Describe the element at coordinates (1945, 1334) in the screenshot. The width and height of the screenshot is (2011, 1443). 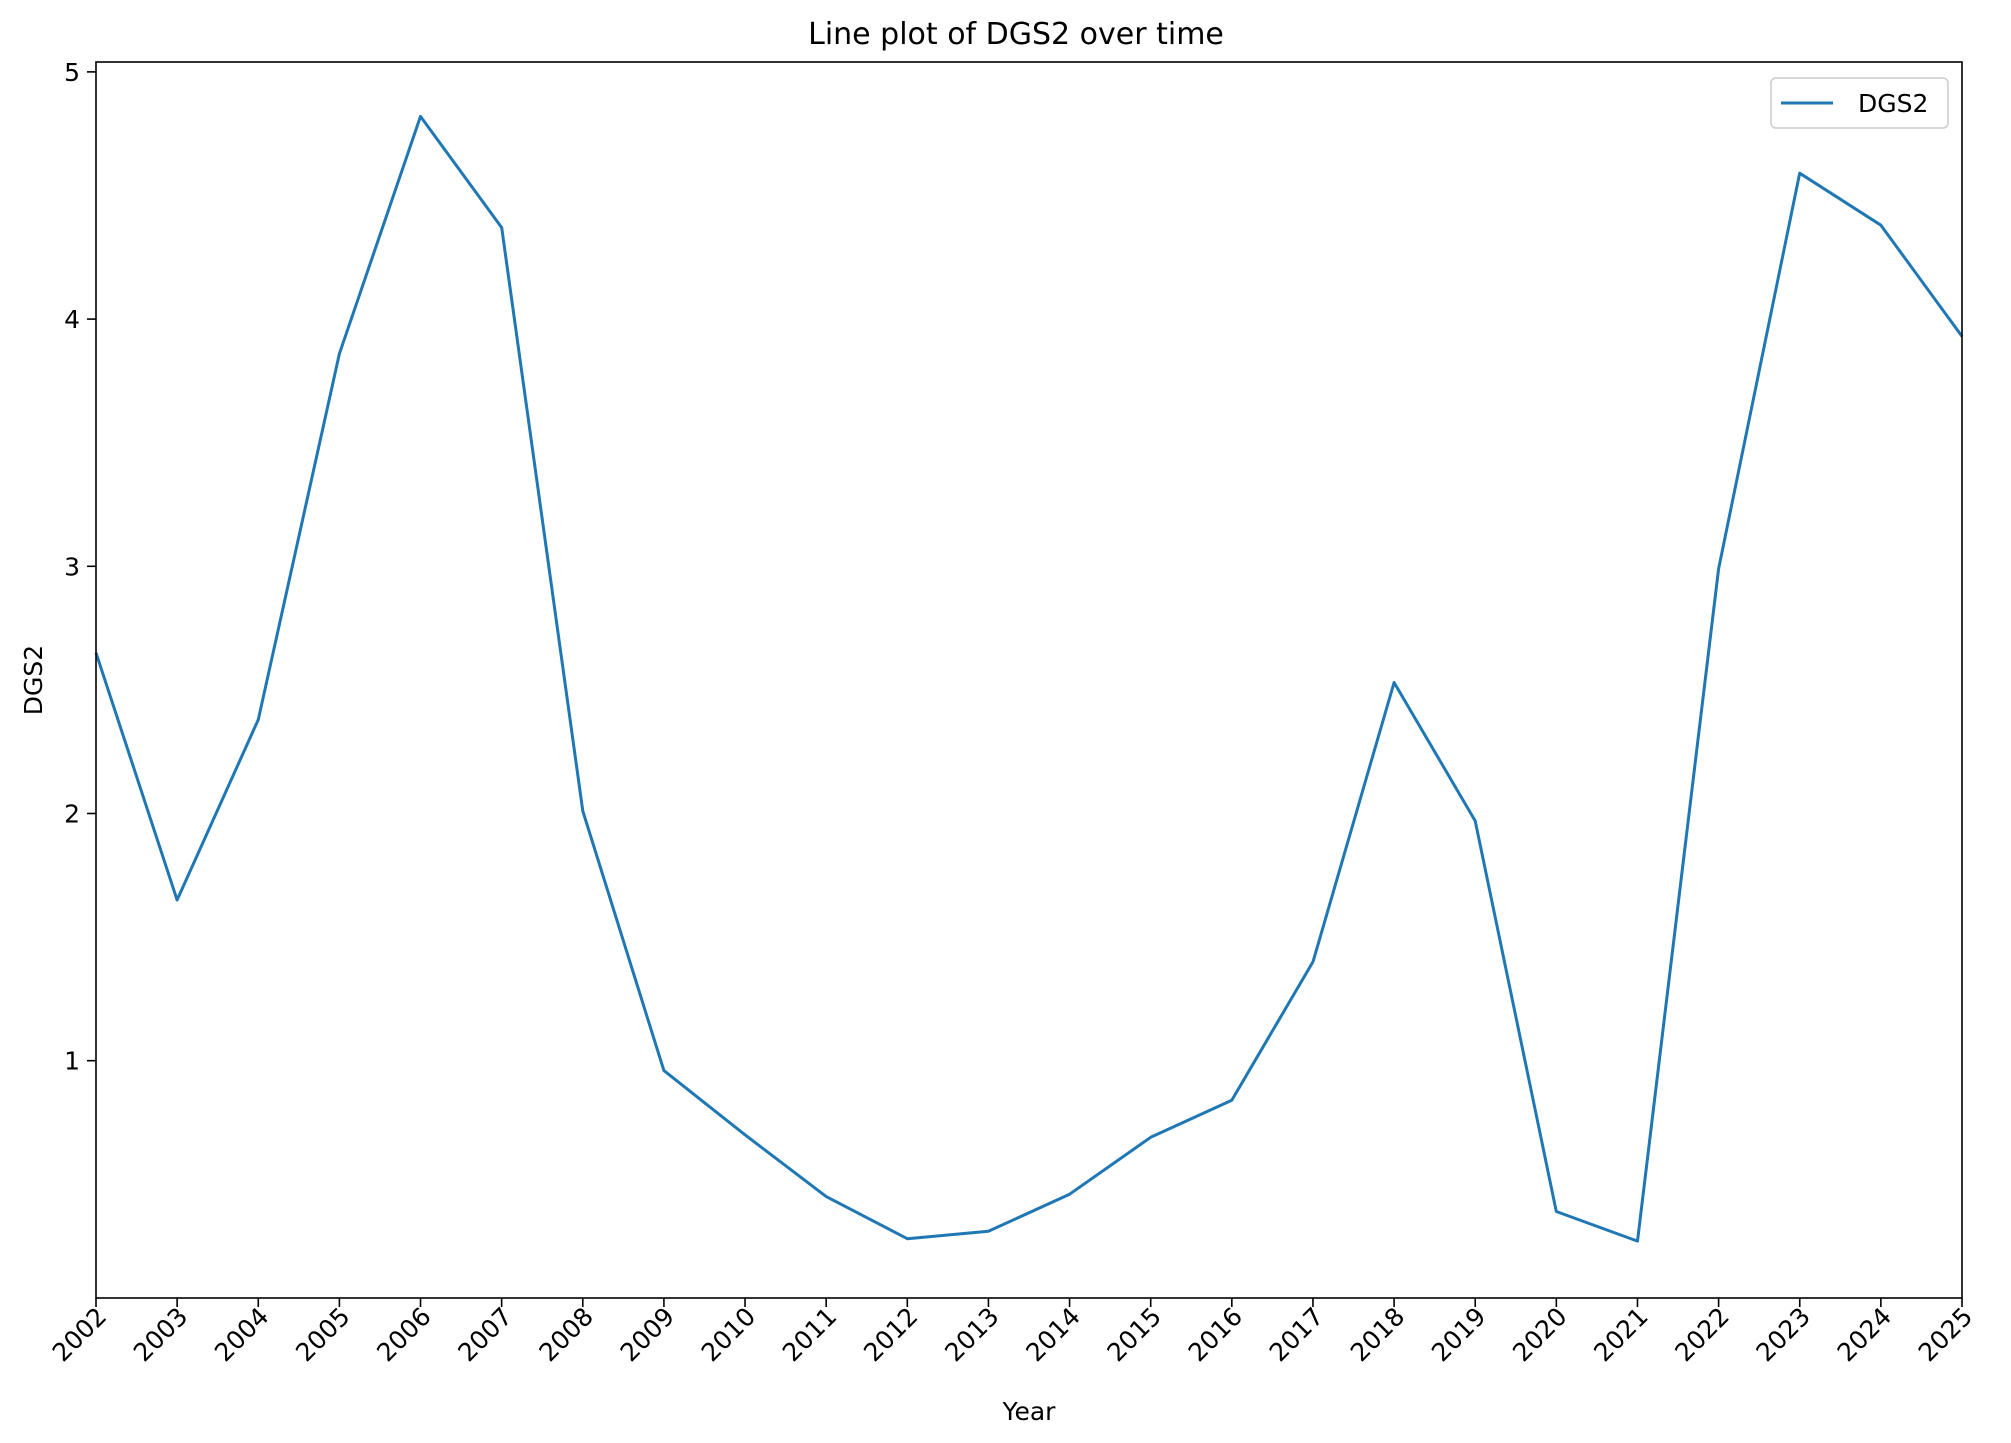
I see `x-tick-label: 2025` at that location.